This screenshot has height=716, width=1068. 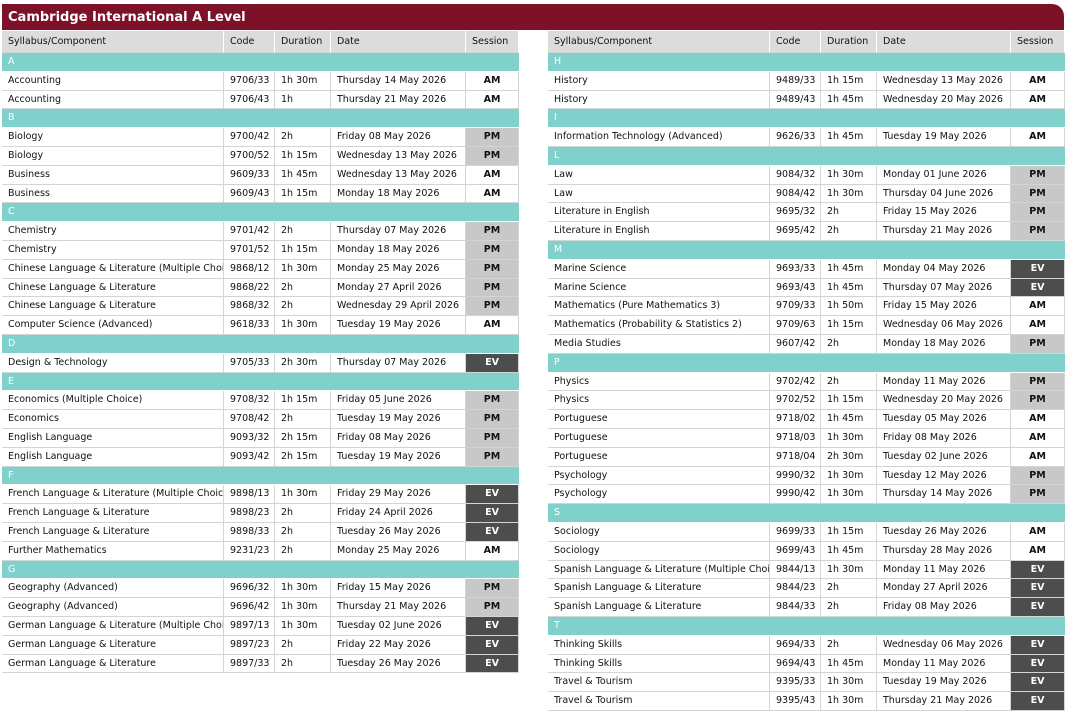 I want to click on syllabus: Literature in English, so click(x=659, y=213).